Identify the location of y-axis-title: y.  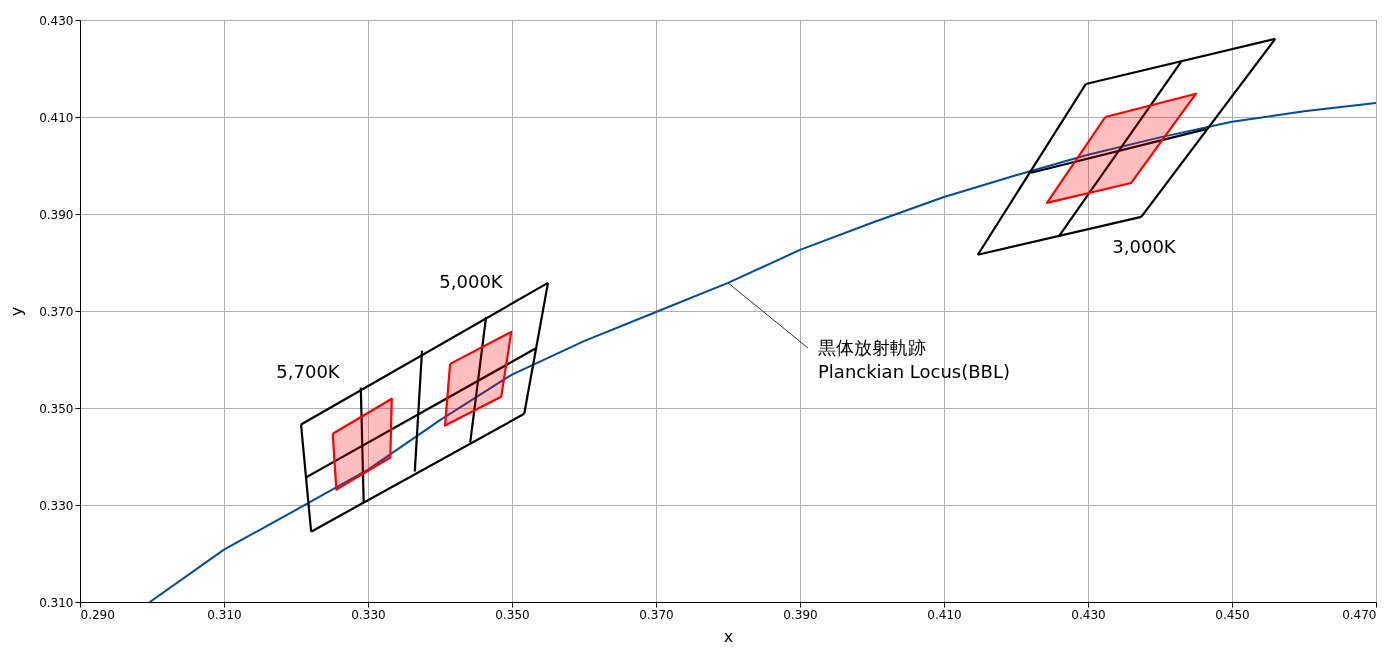
(17, 311).